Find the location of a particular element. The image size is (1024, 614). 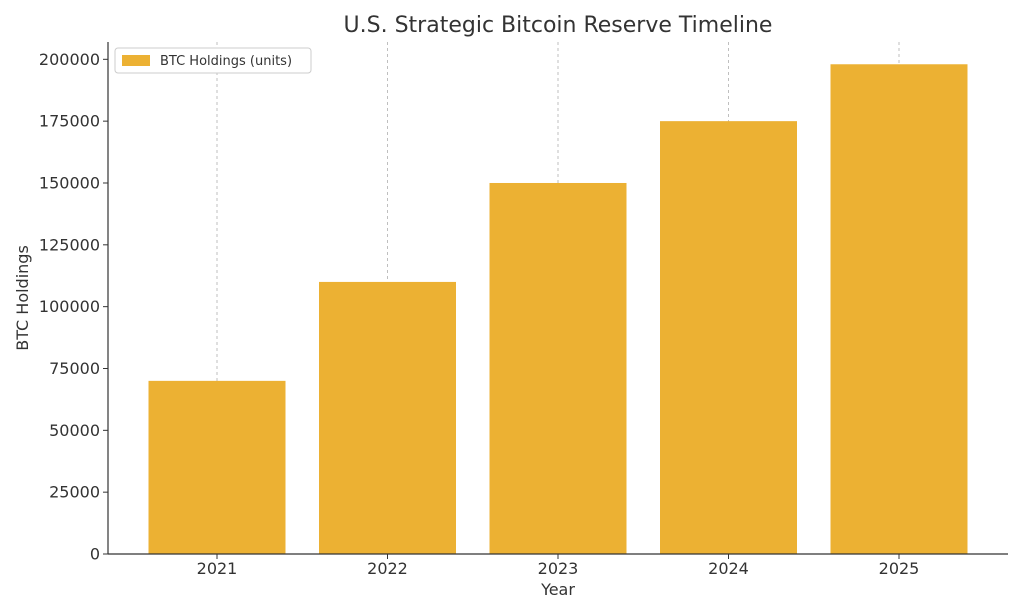

y-tick-label: 200000 is located at coordinates (69, 59).